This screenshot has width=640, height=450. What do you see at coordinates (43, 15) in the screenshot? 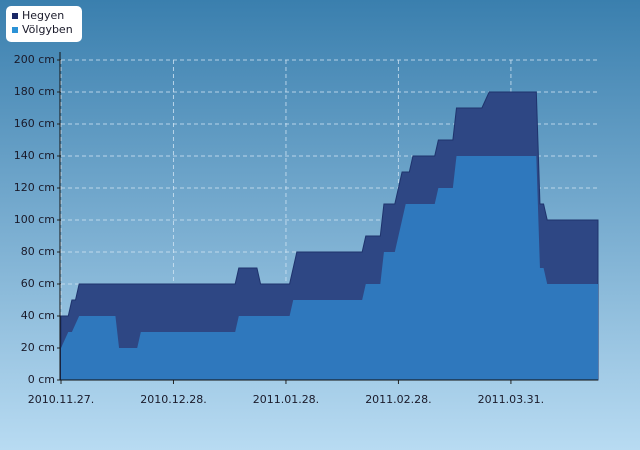
I see `legend-label: Hegyen` at bounding box center [43, 15].